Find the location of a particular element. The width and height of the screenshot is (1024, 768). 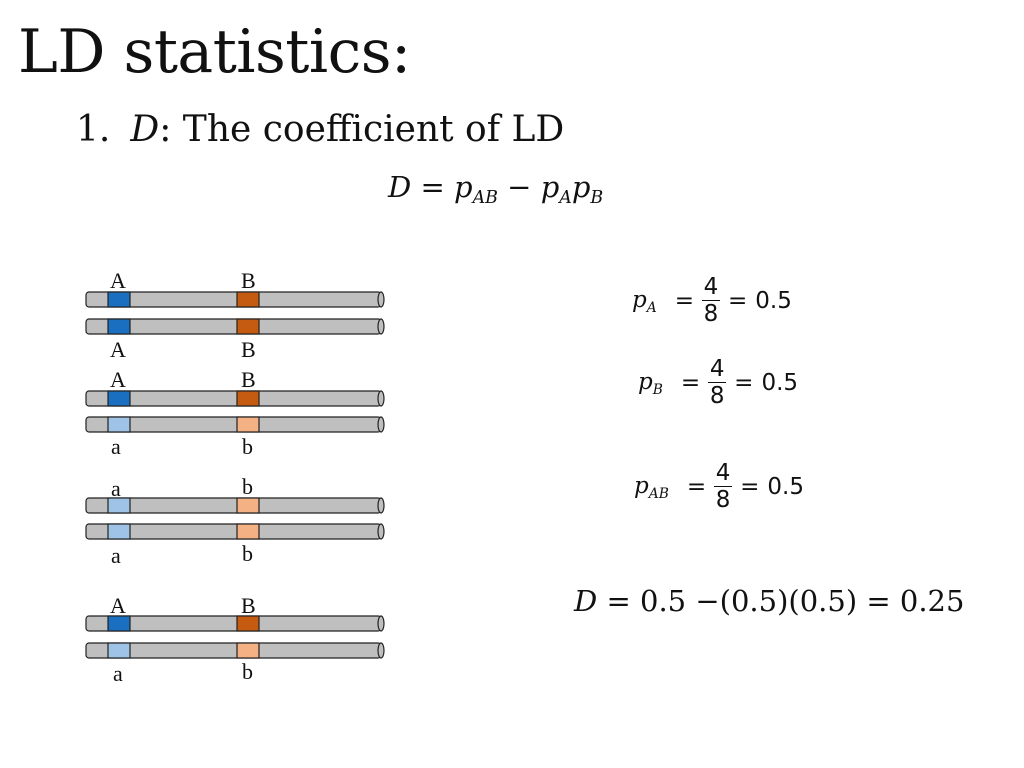

equation-sub-ab: AB is located at coordinates (485, 198).